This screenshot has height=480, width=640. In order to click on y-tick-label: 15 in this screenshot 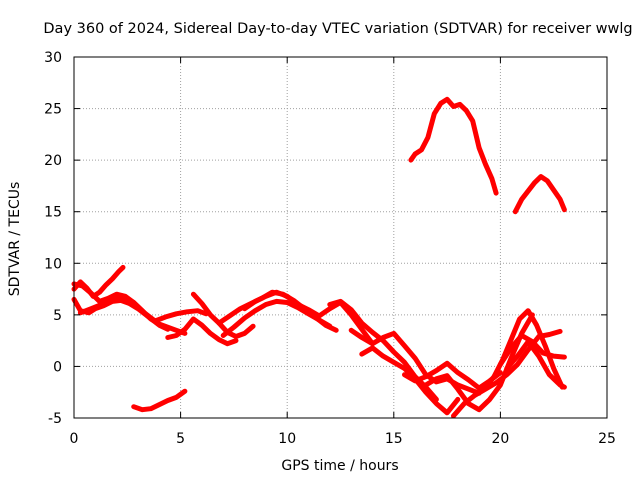, I will do `click(53, 213)`.